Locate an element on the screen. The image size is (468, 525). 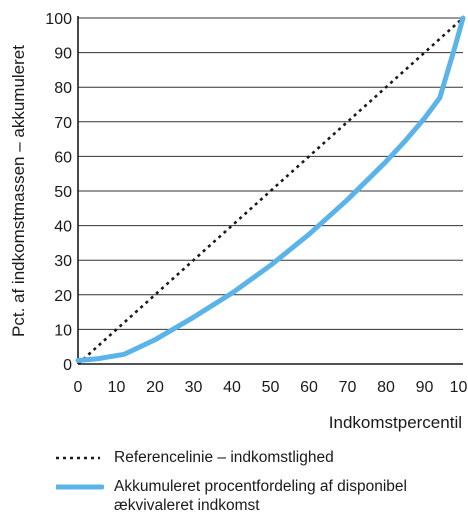
x-tick-70: 70 is located at coordinates (348, 387).